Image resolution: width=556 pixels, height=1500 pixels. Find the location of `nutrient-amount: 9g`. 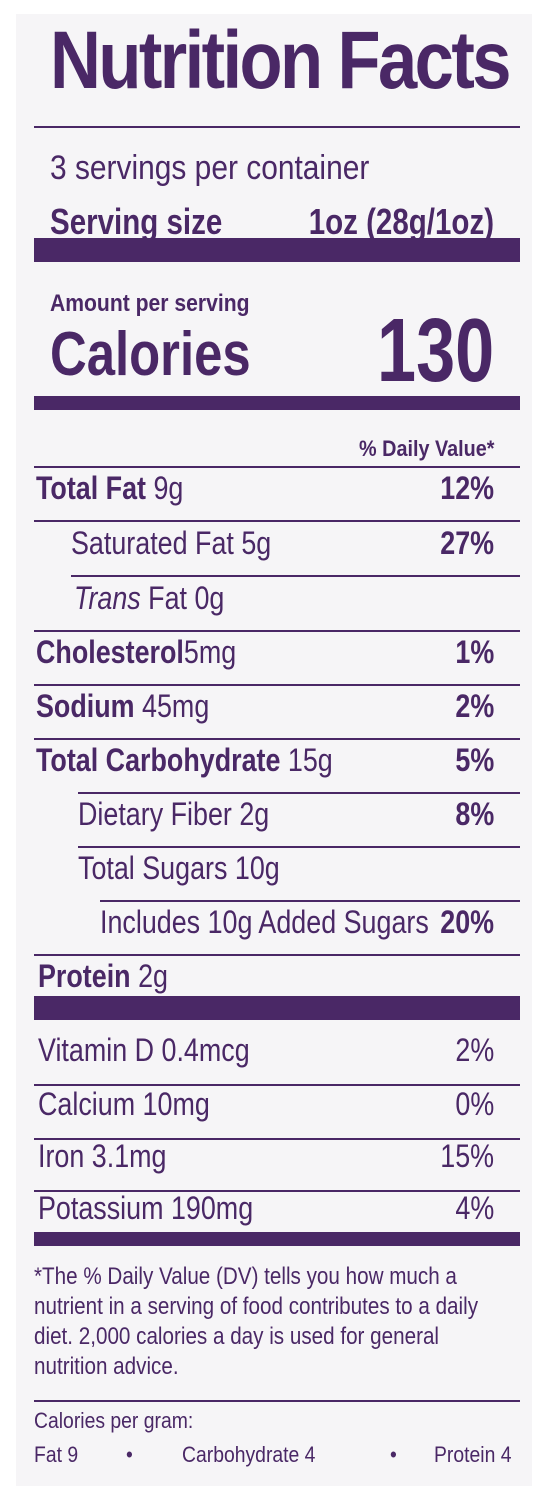

nutrient-amount: 9g is located at coordinates (168, 488).